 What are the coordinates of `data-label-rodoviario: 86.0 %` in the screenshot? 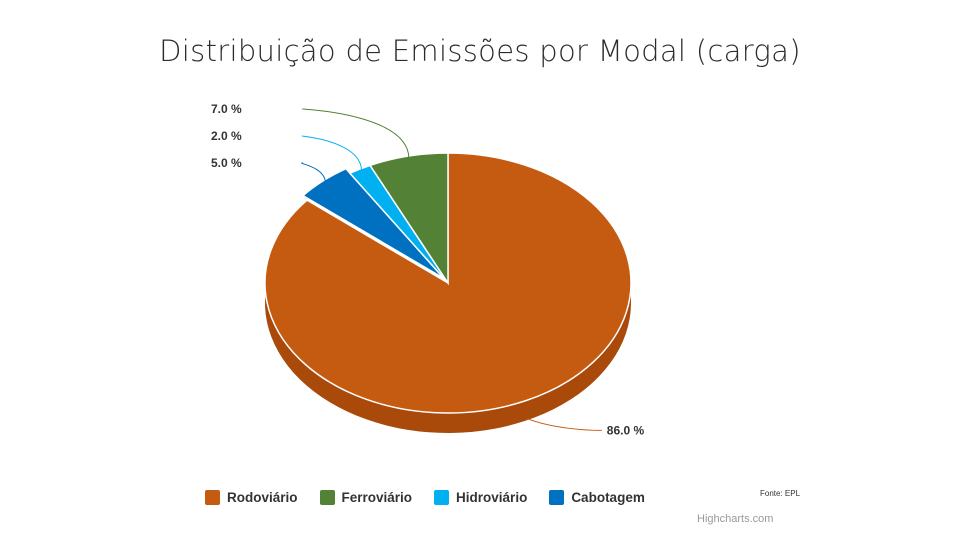 It's located at (626, 430).